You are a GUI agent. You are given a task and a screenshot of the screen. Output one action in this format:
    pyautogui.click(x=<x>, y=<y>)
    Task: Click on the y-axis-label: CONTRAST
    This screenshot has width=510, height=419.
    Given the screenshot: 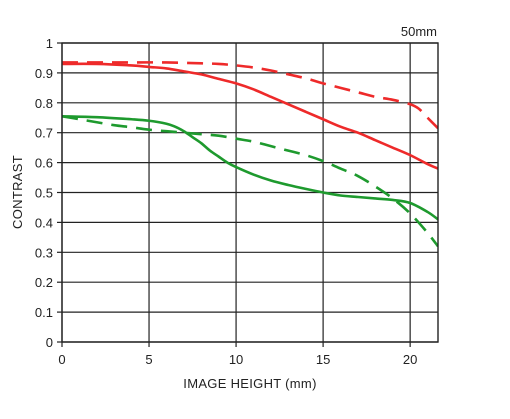 What is the action you would take?
    pyautogui.click(x=17, y=192)
    